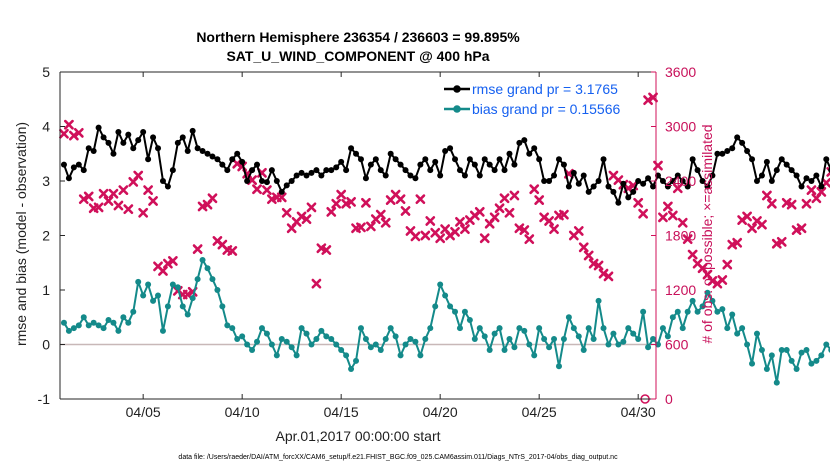  I want to click on y-left-tick-label: 3, so click(46, 181).